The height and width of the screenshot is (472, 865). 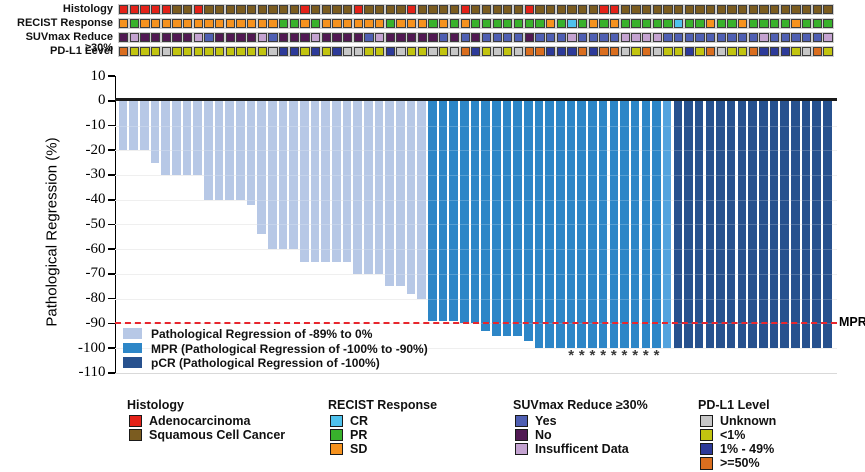 What do you see at coordinates (359, 420) in the screenshot?
I see `legend-item-label: CR` at bounding box center [359, 420].